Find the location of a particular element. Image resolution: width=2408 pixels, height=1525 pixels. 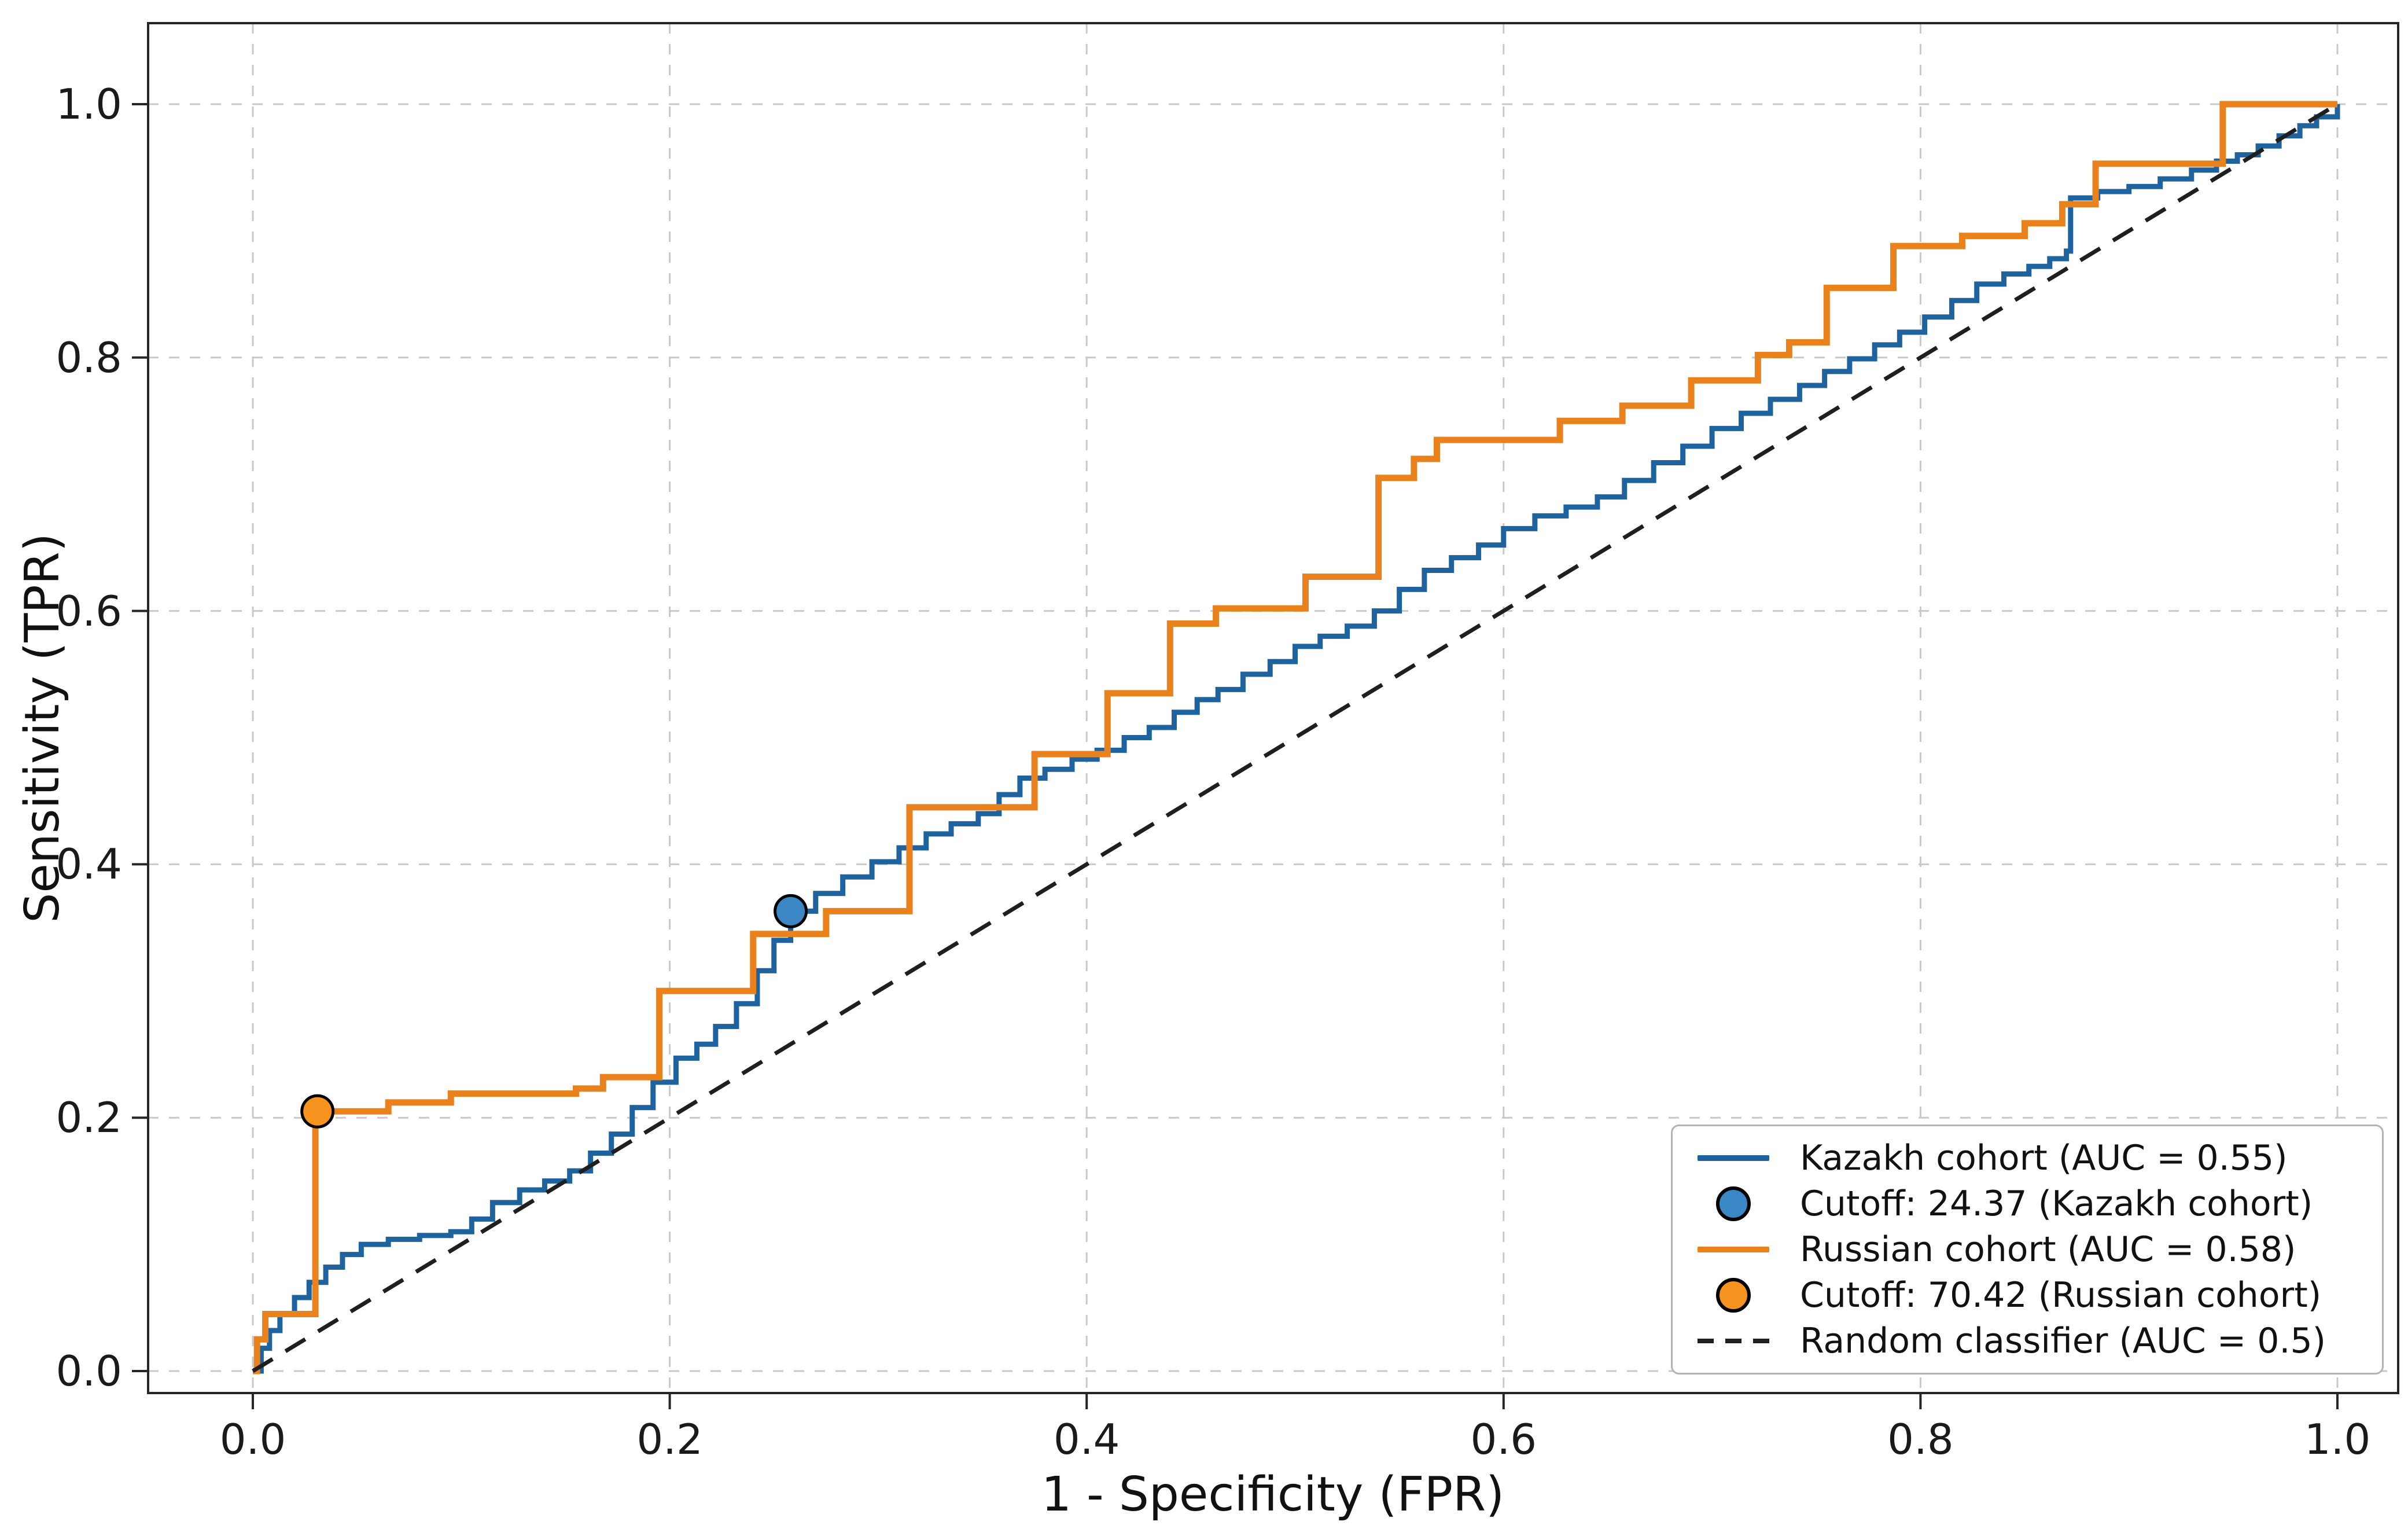

y-tick-label: 0.8 is located at coordinates (89, 357).